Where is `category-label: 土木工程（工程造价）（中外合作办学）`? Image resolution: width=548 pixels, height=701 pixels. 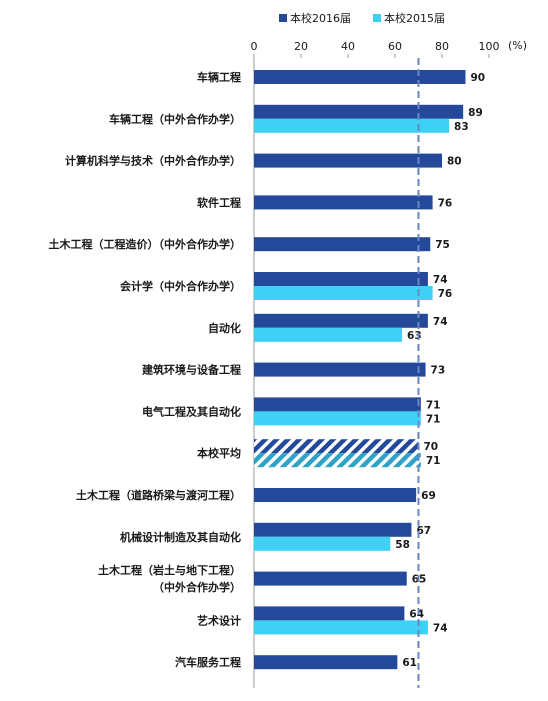
category-label: 土木工程（工程造价）（中外合作办学） is located at coordinates (145, 244).